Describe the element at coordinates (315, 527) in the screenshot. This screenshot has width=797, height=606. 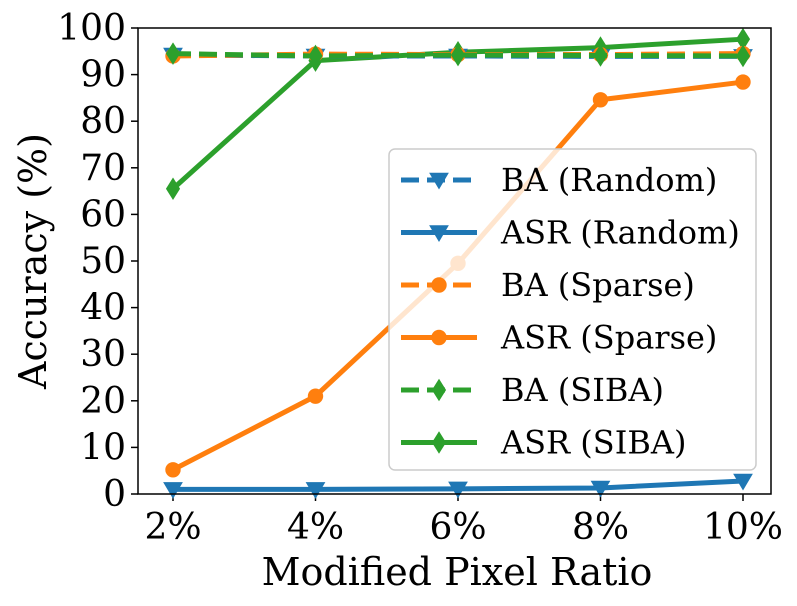
I see `x-tick-label: 4%` at that location.